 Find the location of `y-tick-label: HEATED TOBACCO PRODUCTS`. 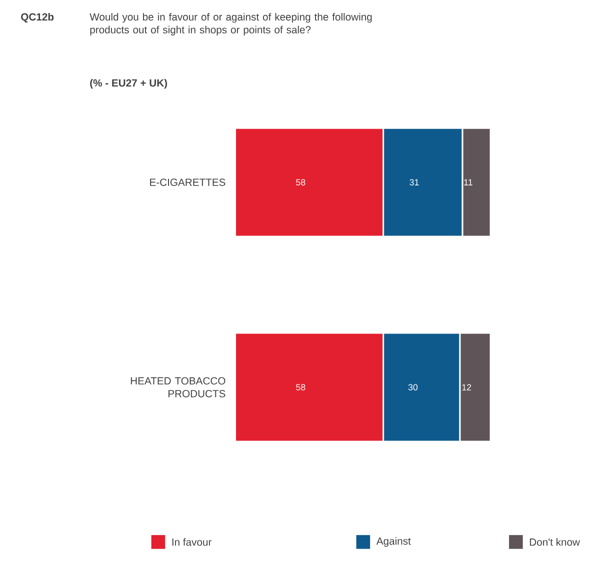

y-tick-label: HEATED TOBACCO PRODUCTS is located at coordinates (178, 387).